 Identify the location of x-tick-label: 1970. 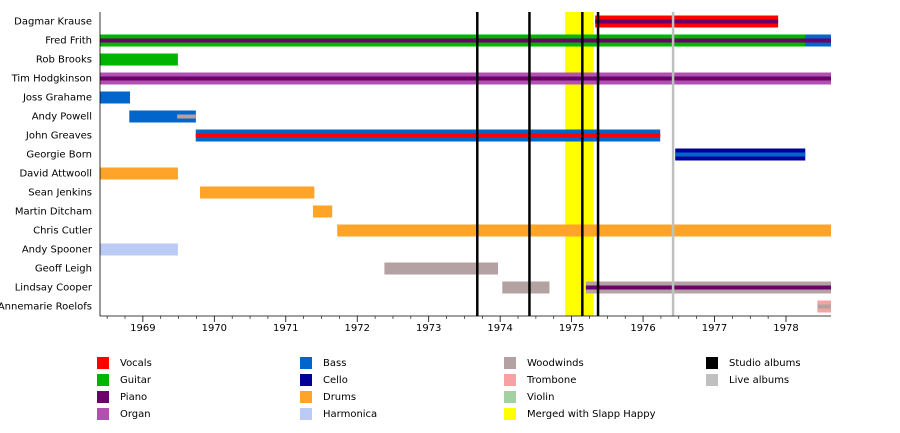
(214, 328).